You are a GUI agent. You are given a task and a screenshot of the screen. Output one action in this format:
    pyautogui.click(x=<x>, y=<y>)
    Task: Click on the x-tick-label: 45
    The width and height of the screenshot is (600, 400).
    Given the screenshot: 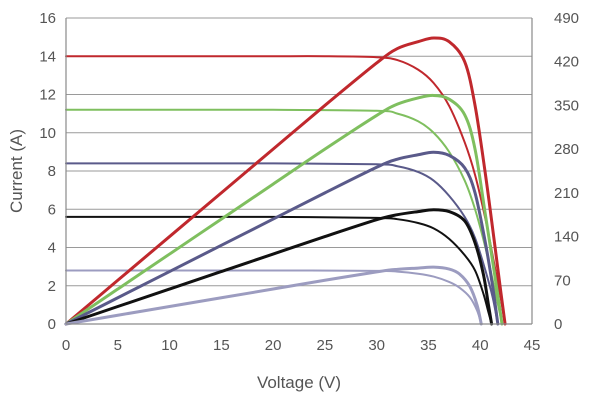 What is the action you would take?
    pyautogui.click(x=532, y=345)
    